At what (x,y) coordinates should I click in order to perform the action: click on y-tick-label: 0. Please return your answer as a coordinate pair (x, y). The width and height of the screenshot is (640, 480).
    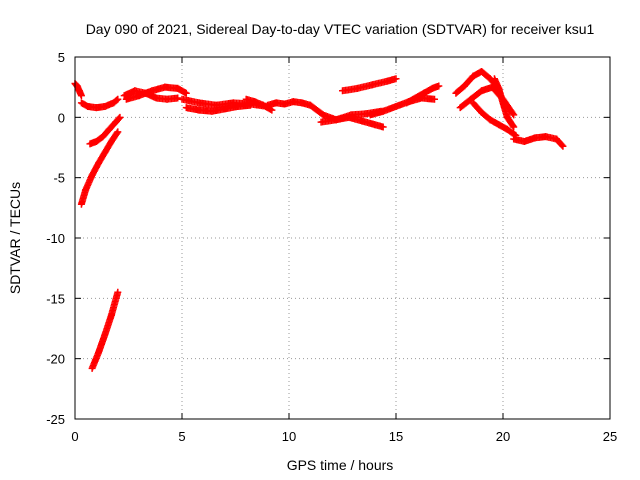
    Looking at the image, I should click on (61, 117).